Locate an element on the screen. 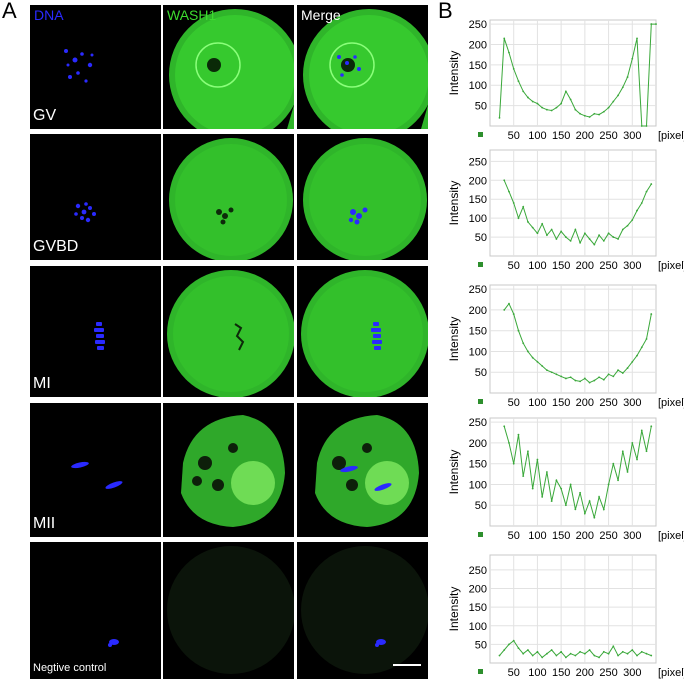 The width and height of the screenshot is (684, 685). negative-wash1-drawing is located at coordinates (230, 610).